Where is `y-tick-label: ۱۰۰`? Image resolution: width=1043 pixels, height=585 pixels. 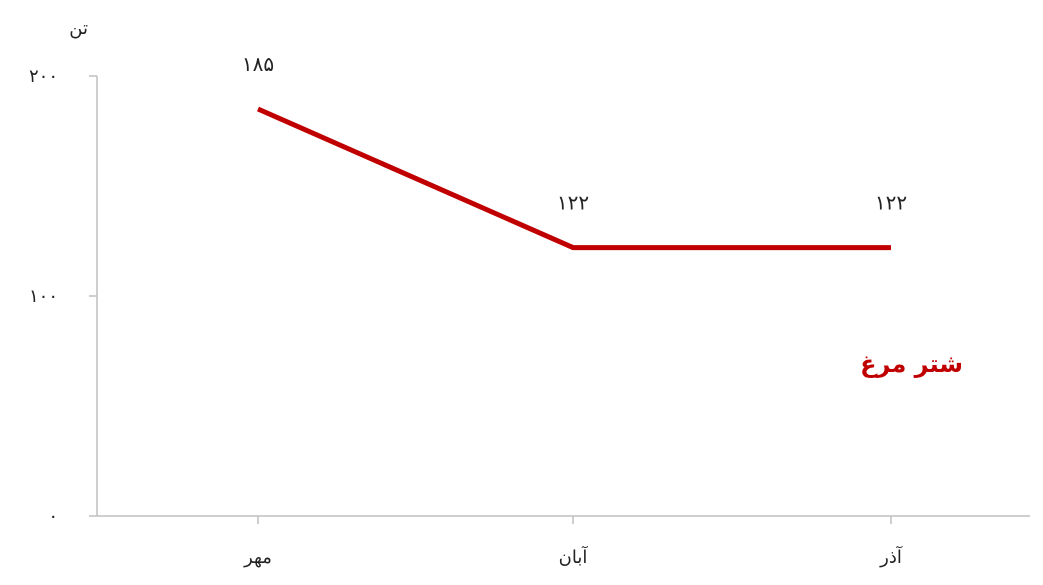
y-tick-label: ۱۰۰ is located at coordinates (43, 296).